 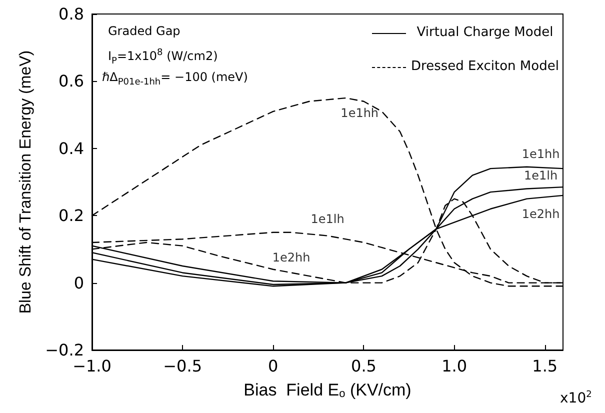 I want to click on x-tick-label: −1.0, so click(x=92, y=366).